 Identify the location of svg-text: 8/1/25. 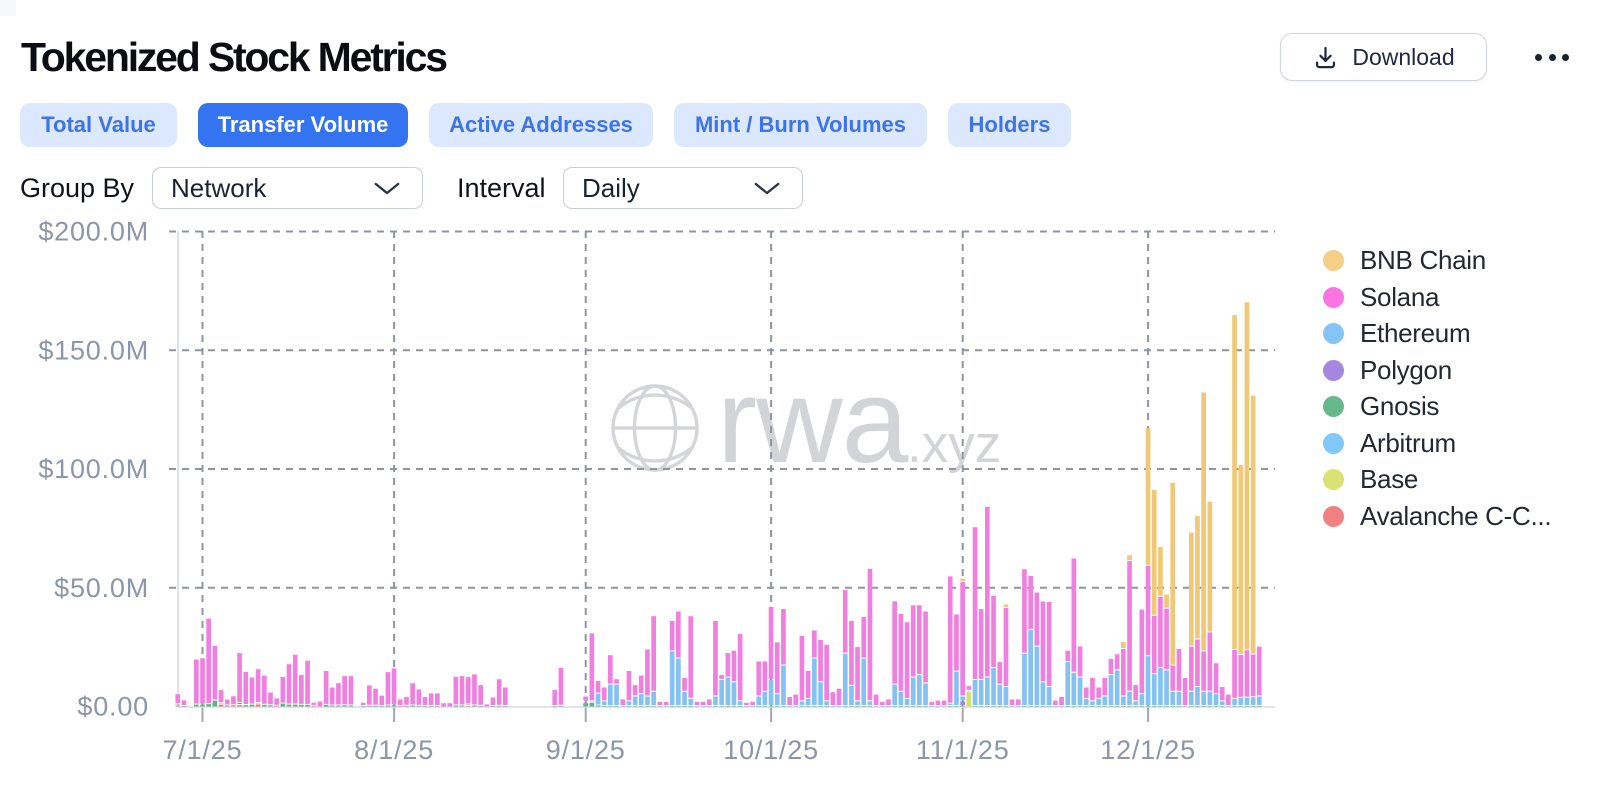
(394, 750).